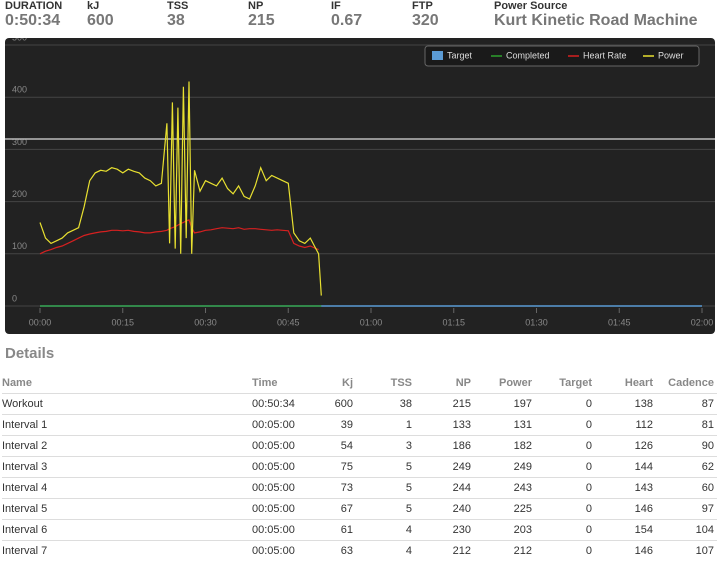 This screenshot has height=561, width=720. I want to click on column-header: NP, so click(444, 383).